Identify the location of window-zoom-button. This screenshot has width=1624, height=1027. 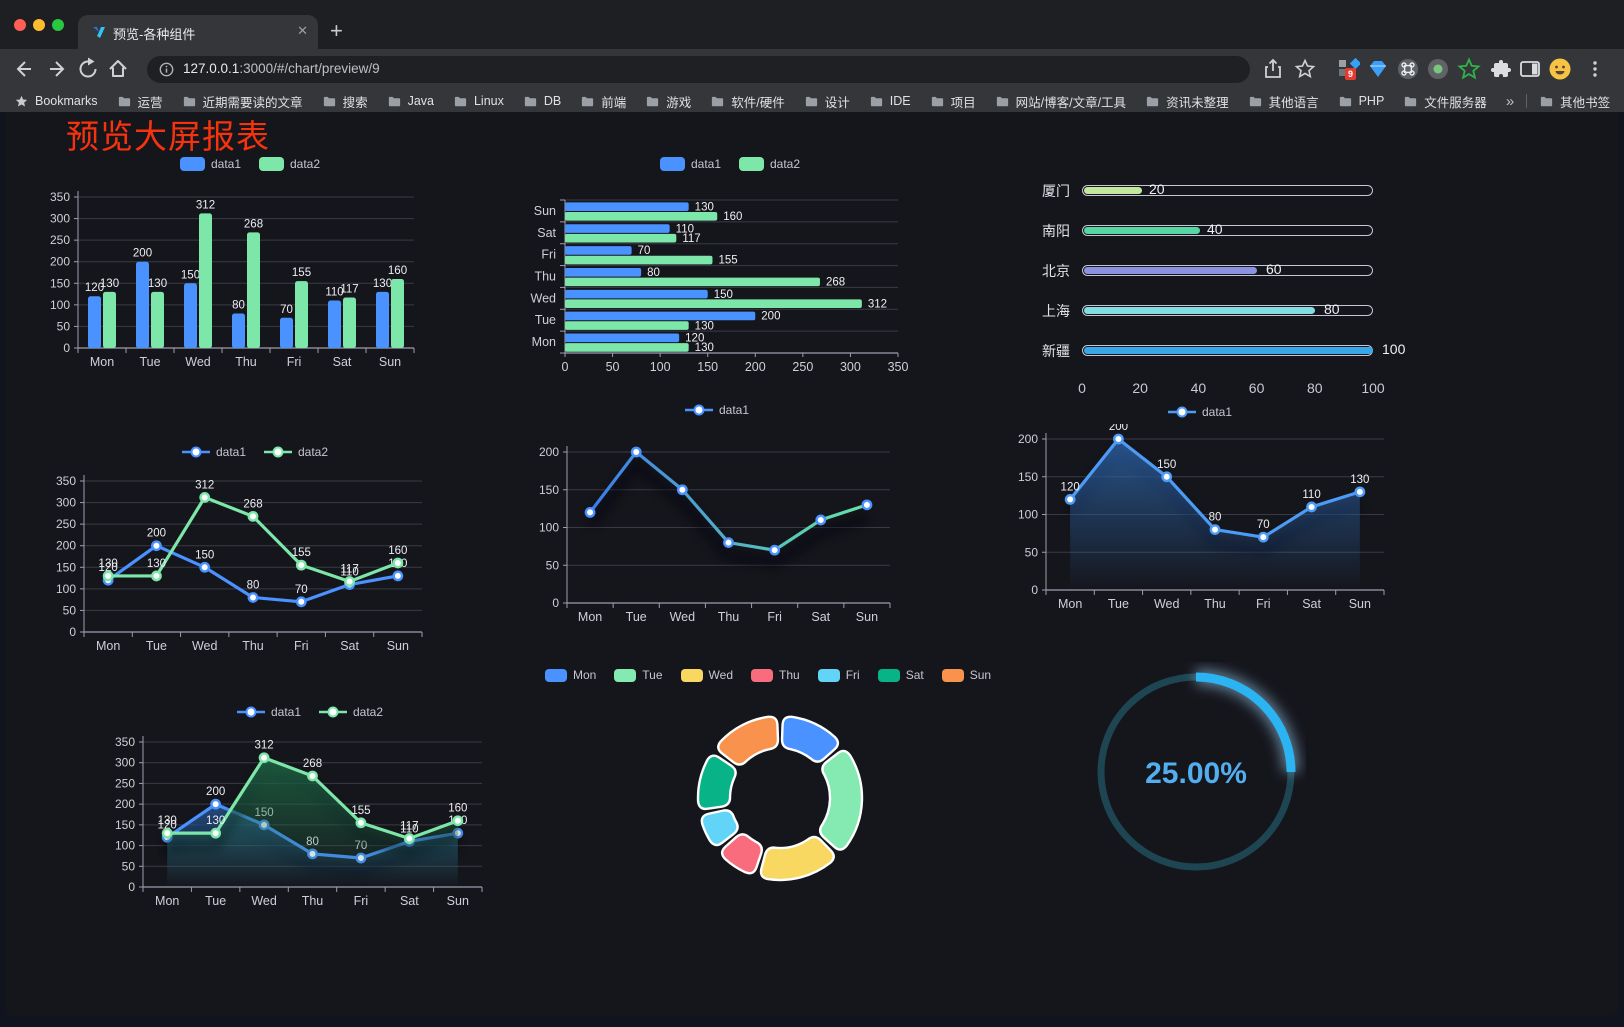
(58, 25).